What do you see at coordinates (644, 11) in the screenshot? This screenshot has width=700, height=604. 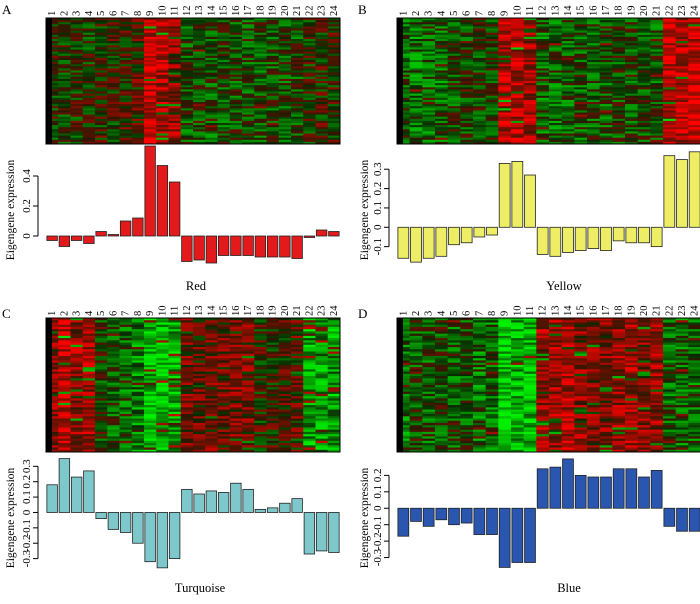 I see `sample-label-20: 20` at bounding box center [644, 11].